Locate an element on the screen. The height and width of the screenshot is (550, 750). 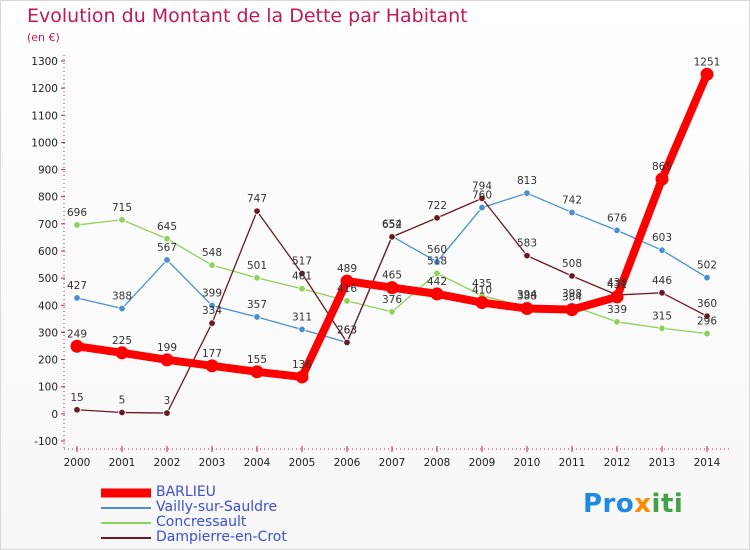
x-tick-label: 2007 is located at coordinates (392, 463).